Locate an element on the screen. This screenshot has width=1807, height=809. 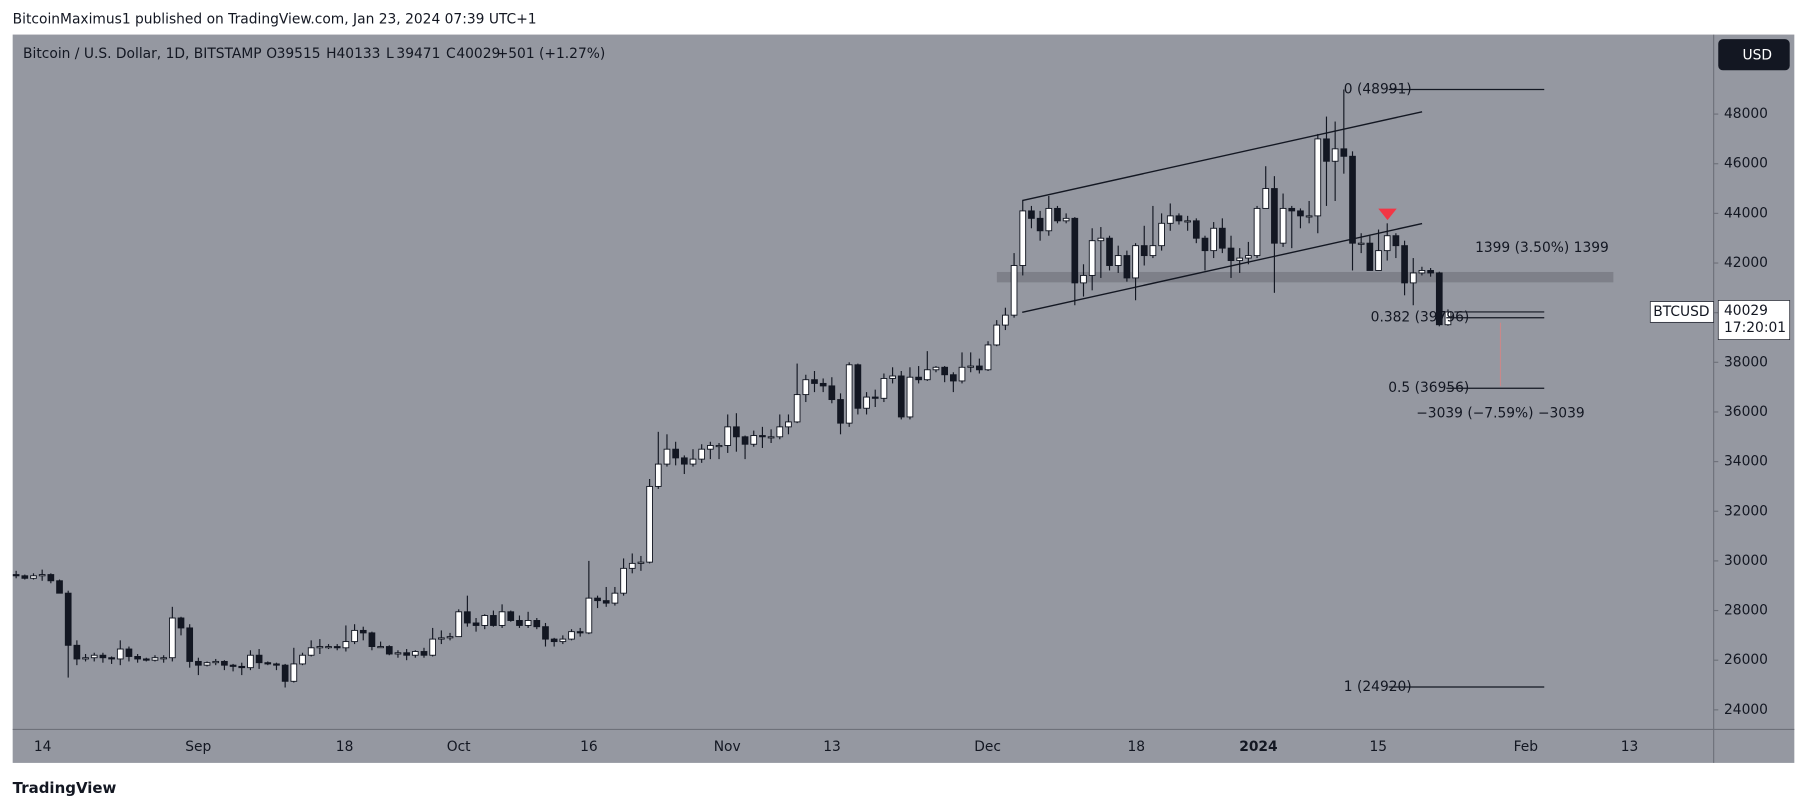
legend-ohlc-letter: L is located at coordinates (390, 54).